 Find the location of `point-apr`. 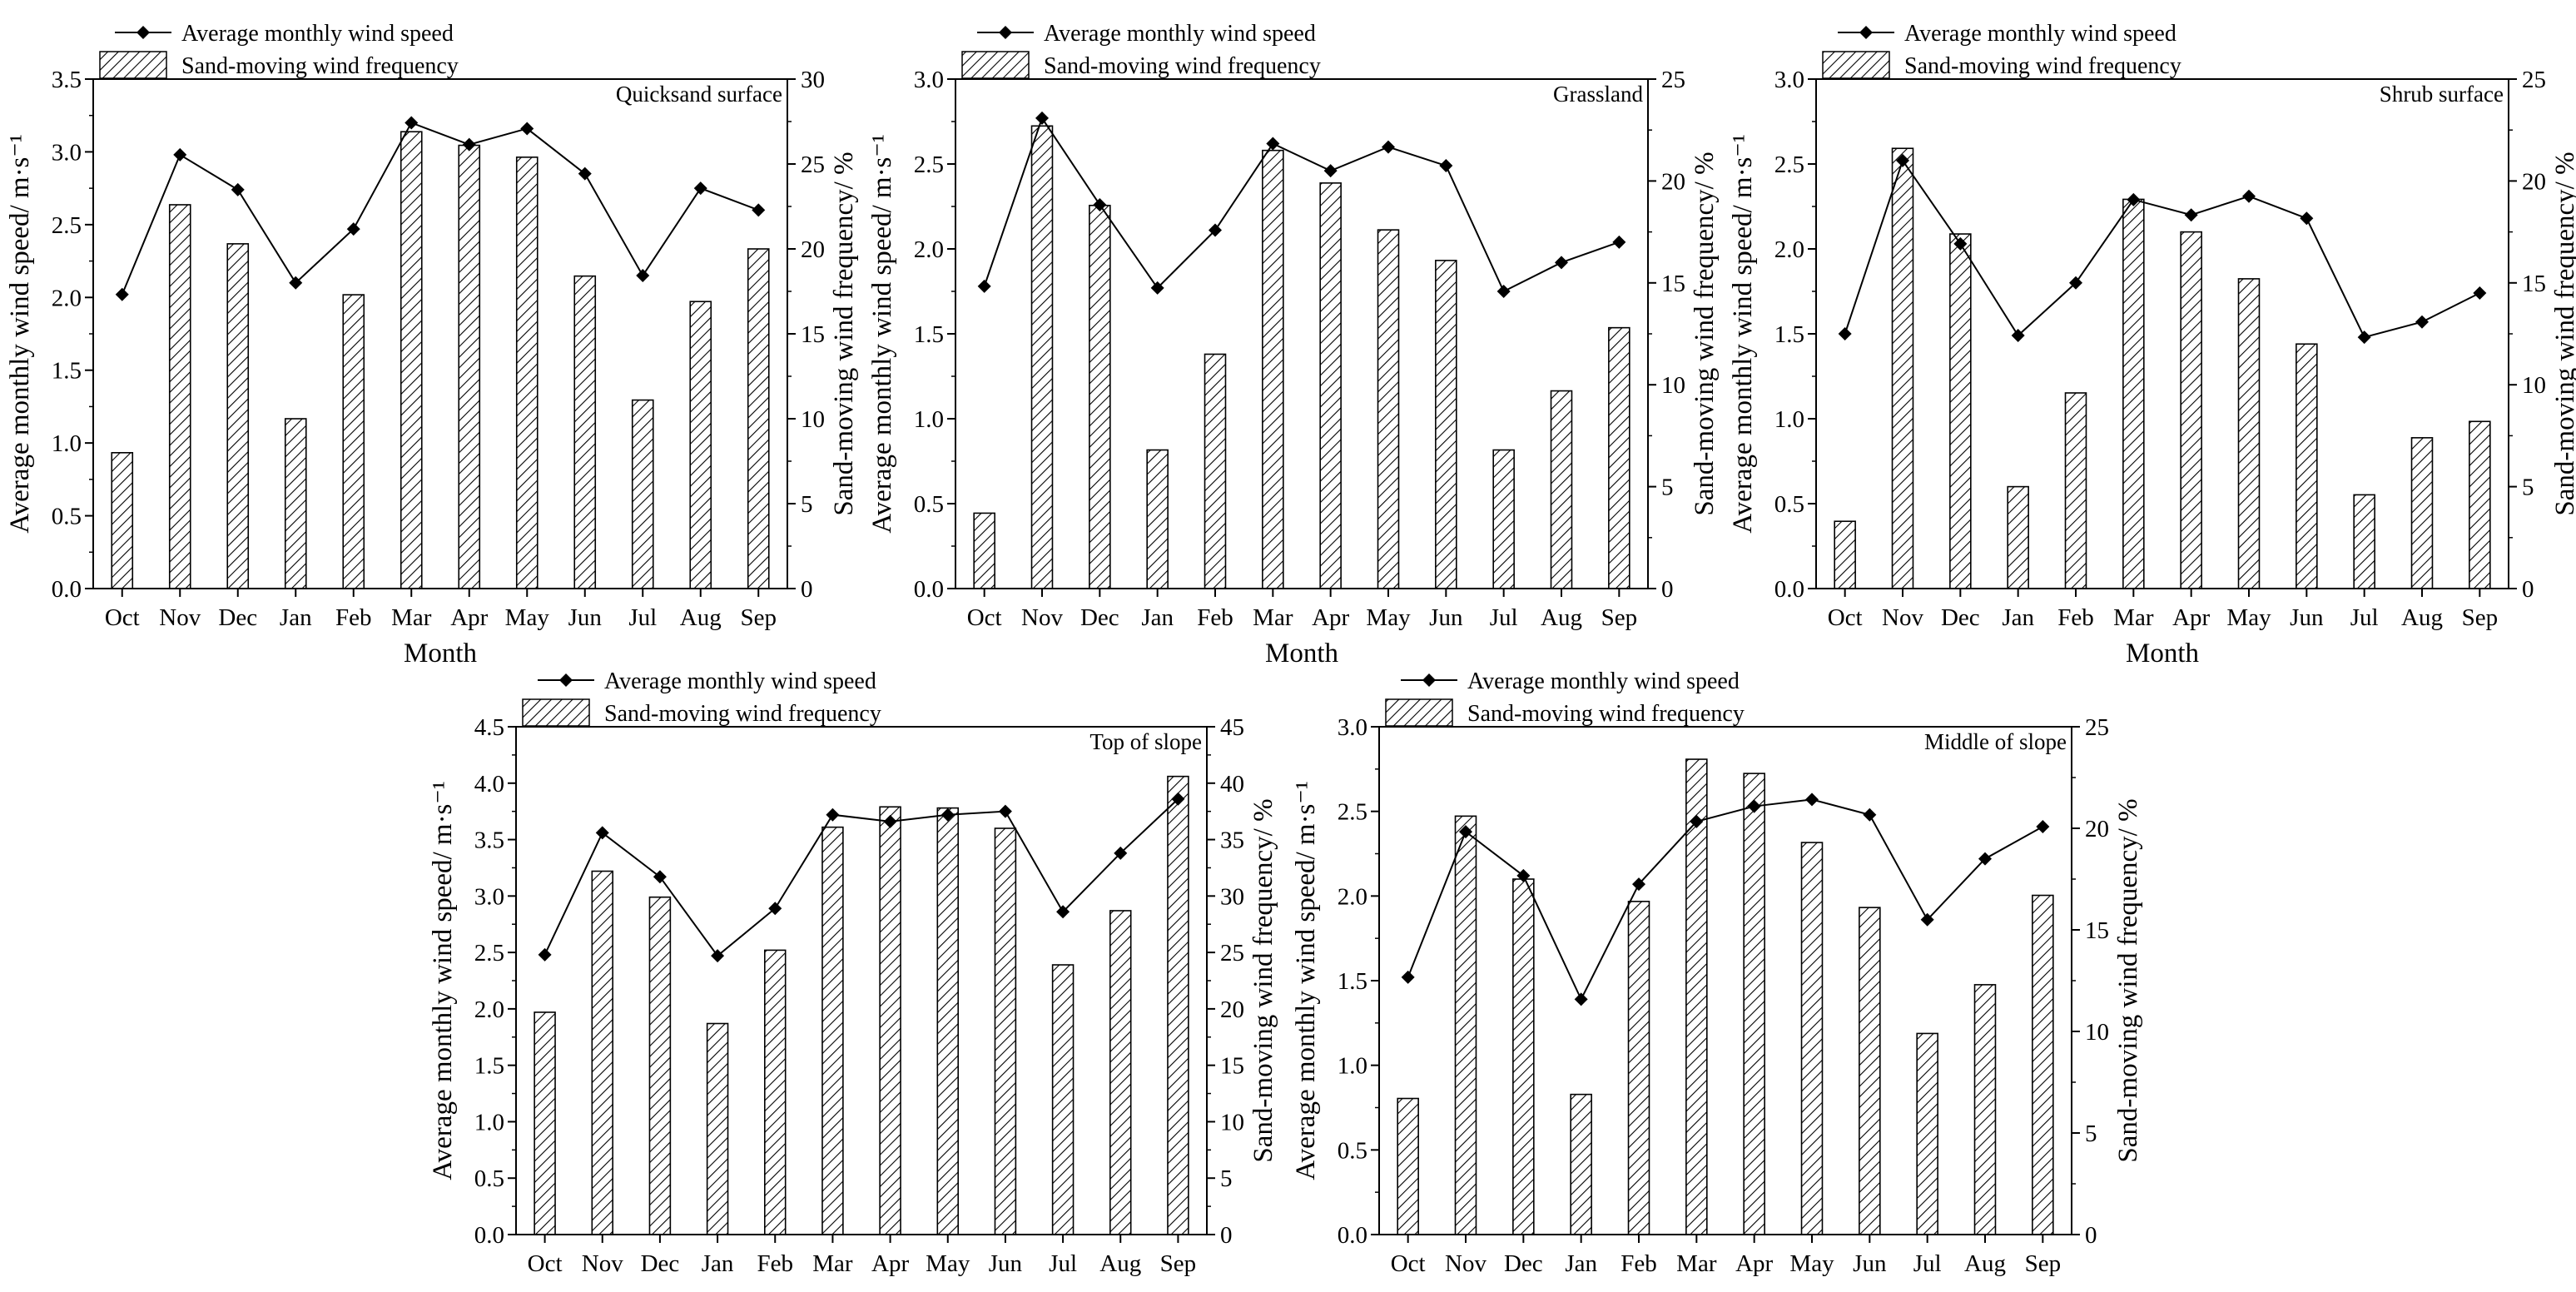

point-apr is located at coordinates (1330, 171).